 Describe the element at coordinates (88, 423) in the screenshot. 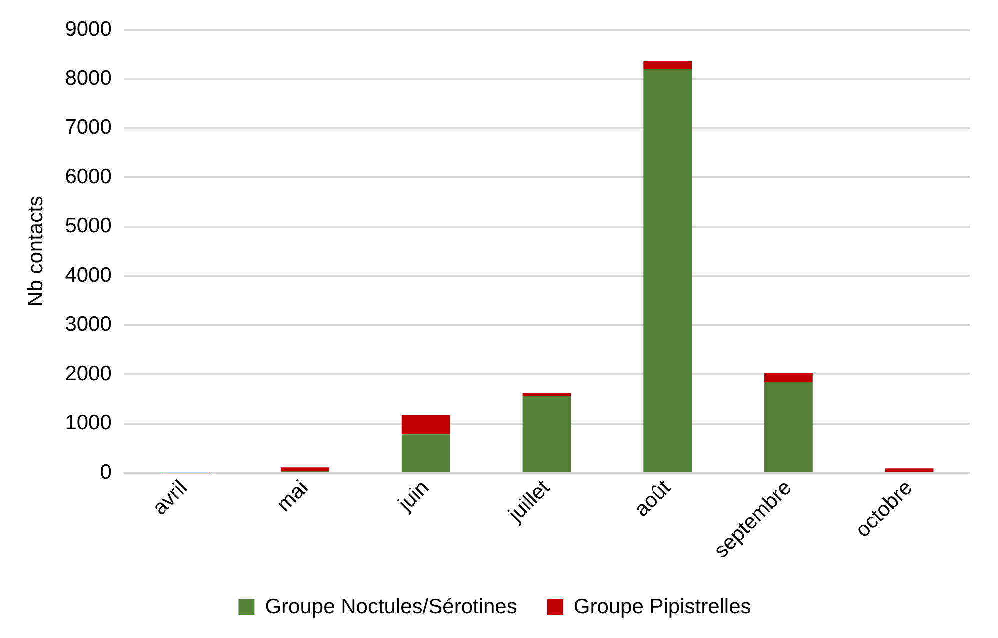

I see `y-tick-label: 1000` at that location.